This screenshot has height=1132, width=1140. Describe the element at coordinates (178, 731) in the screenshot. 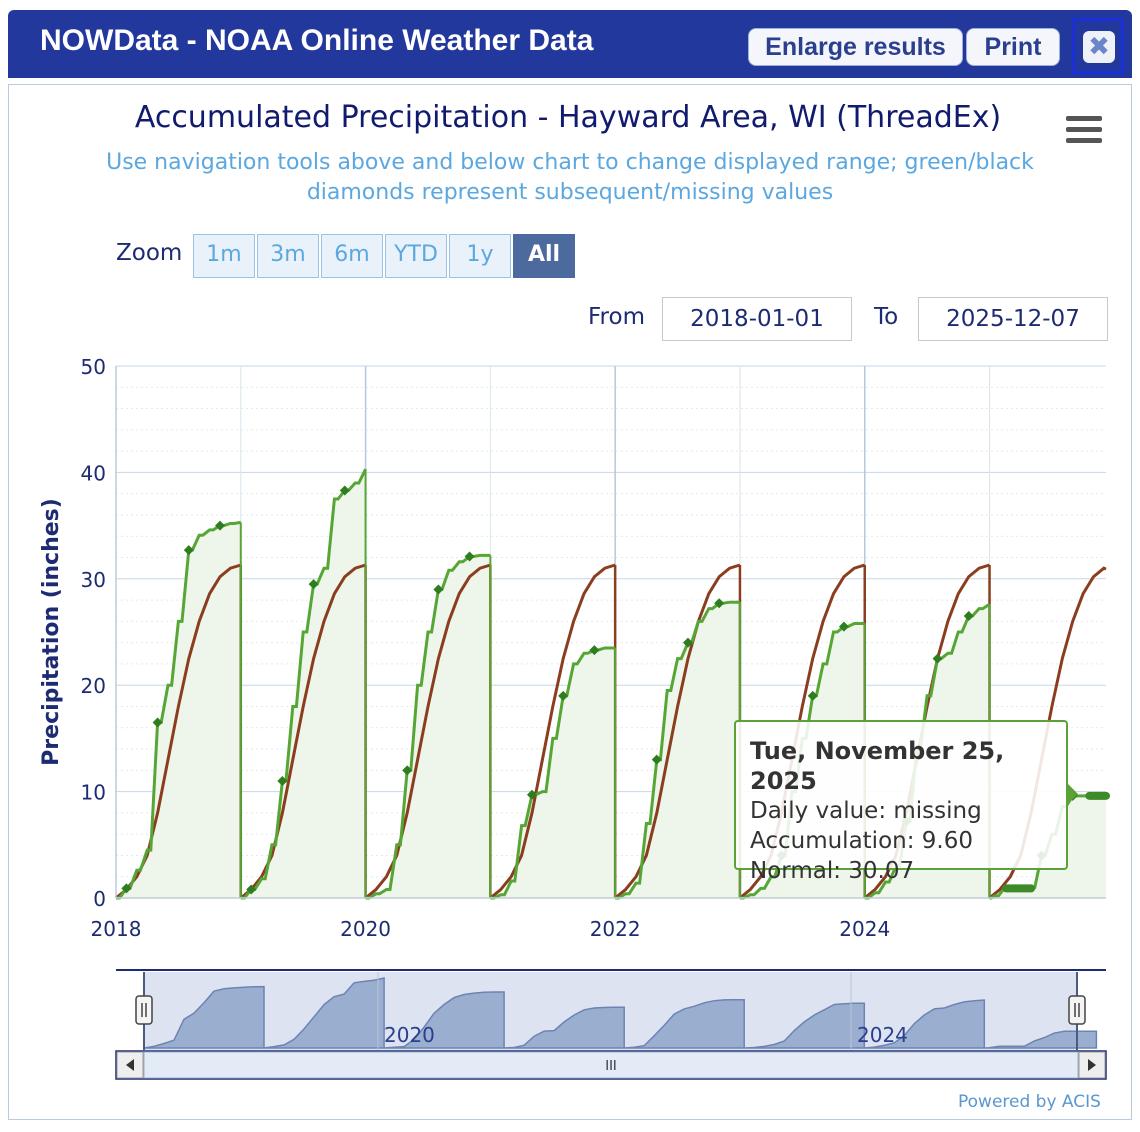

I see `normal-line-2018` at that location.